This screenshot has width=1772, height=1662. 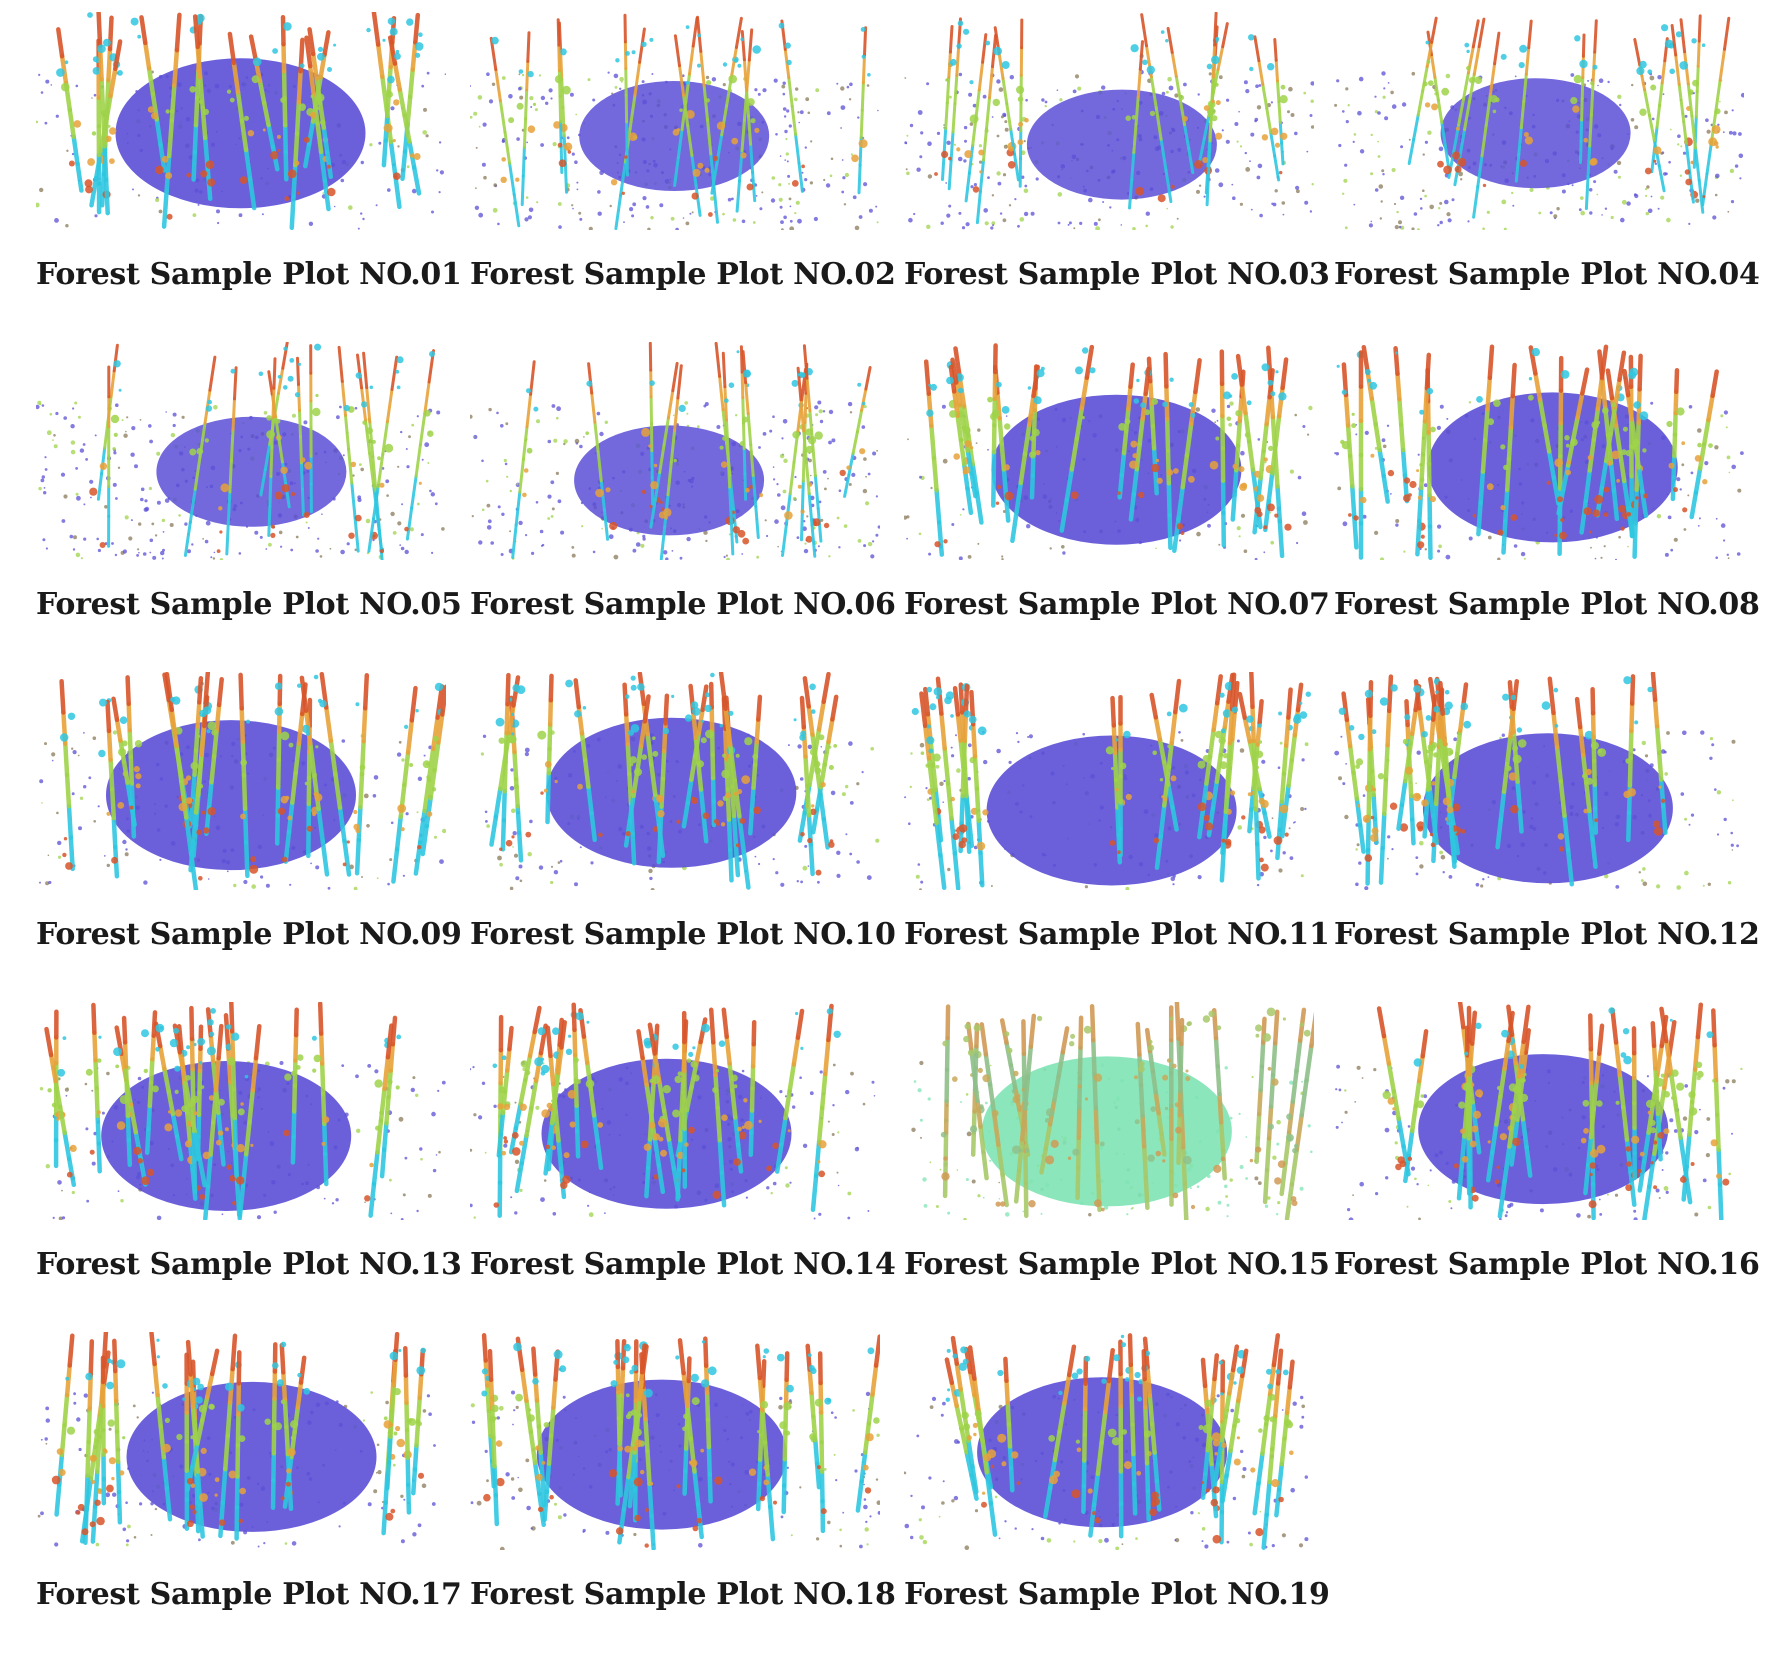 I want to click on plot-panel: Forest Sample Plot NO.12, so click(x=1549, y=837).